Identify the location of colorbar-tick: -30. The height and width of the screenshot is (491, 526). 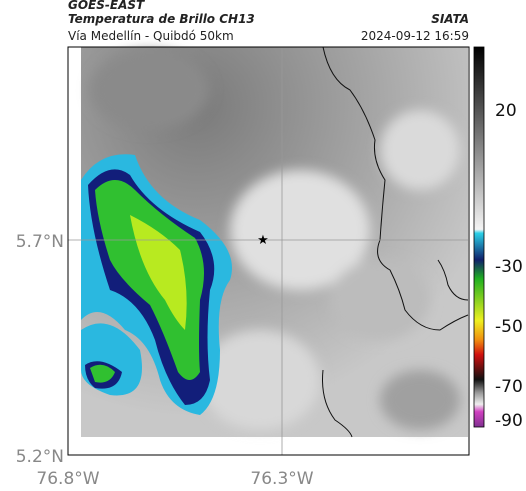
(509, 267).